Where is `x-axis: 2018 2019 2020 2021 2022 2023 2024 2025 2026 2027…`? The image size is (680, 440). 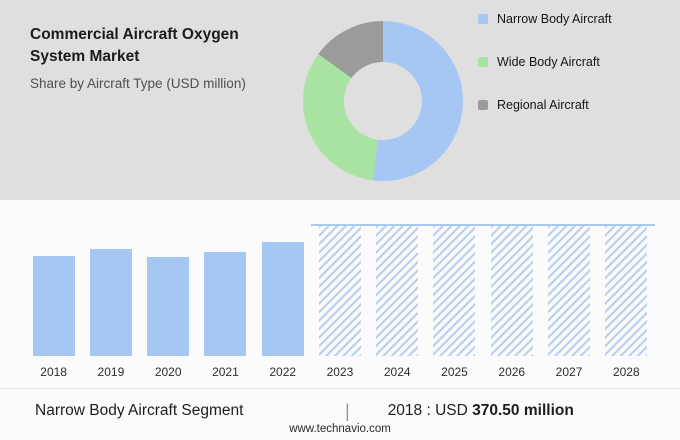 x-axis: 2018 2019 2020 2021 2022 2023 2024 2025 2026 2027… is located at coordinates (340, 372).